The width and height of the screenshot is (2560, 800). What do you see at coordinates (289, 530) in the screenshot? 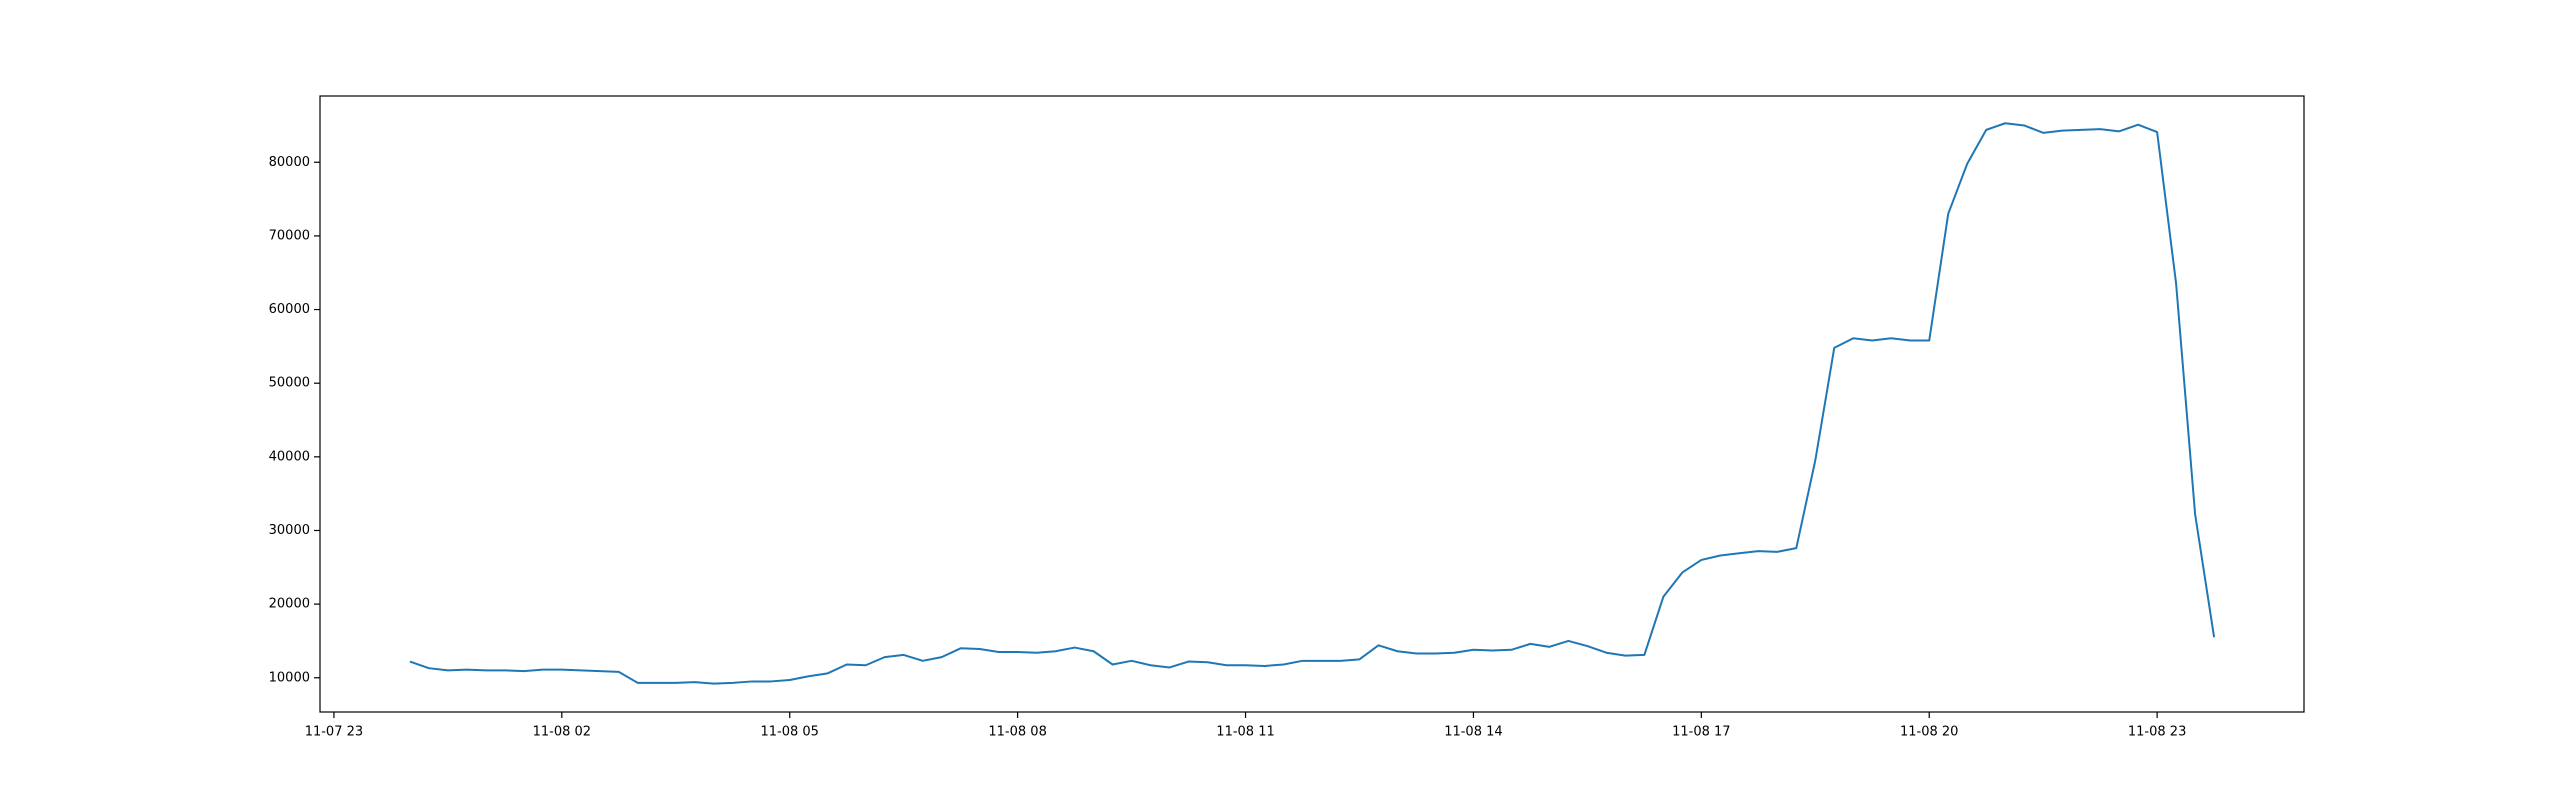
I see `y-tick-label: 30000` at bounding box center [289, 530].